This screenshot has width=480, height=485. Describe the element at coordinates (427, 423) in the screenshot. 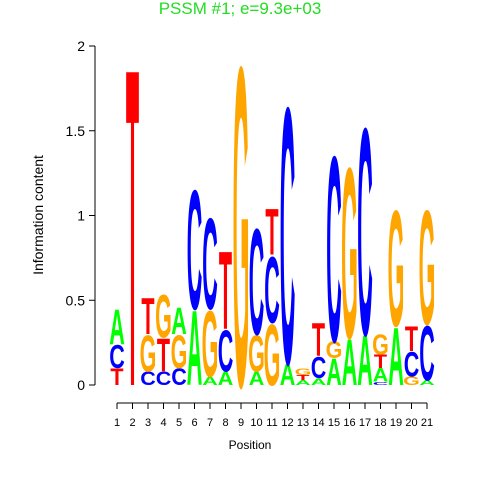

I see `x-tick-label: 21` at that location.